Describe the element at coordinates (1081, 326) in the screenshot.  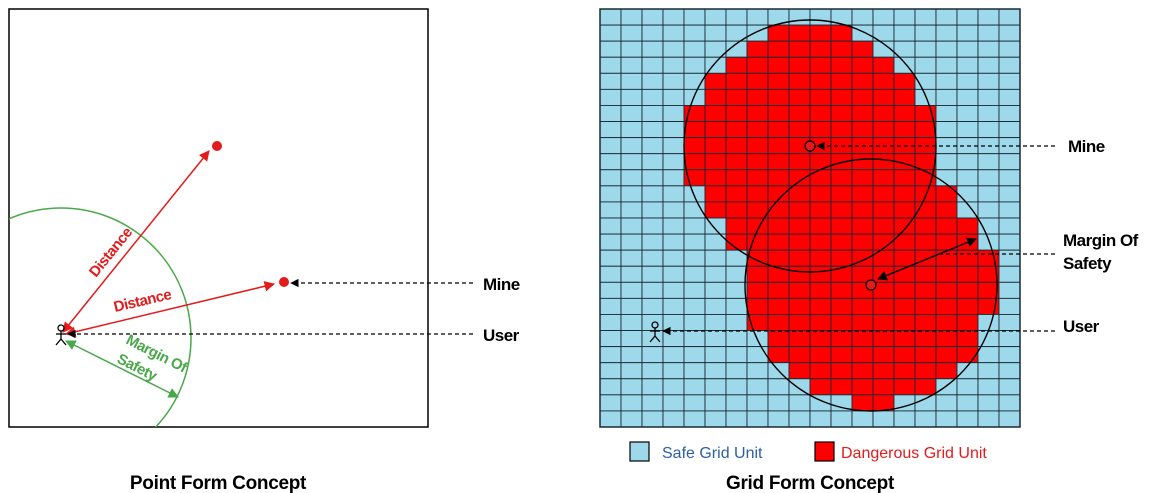
I see `grid-user-label: User` at that location.